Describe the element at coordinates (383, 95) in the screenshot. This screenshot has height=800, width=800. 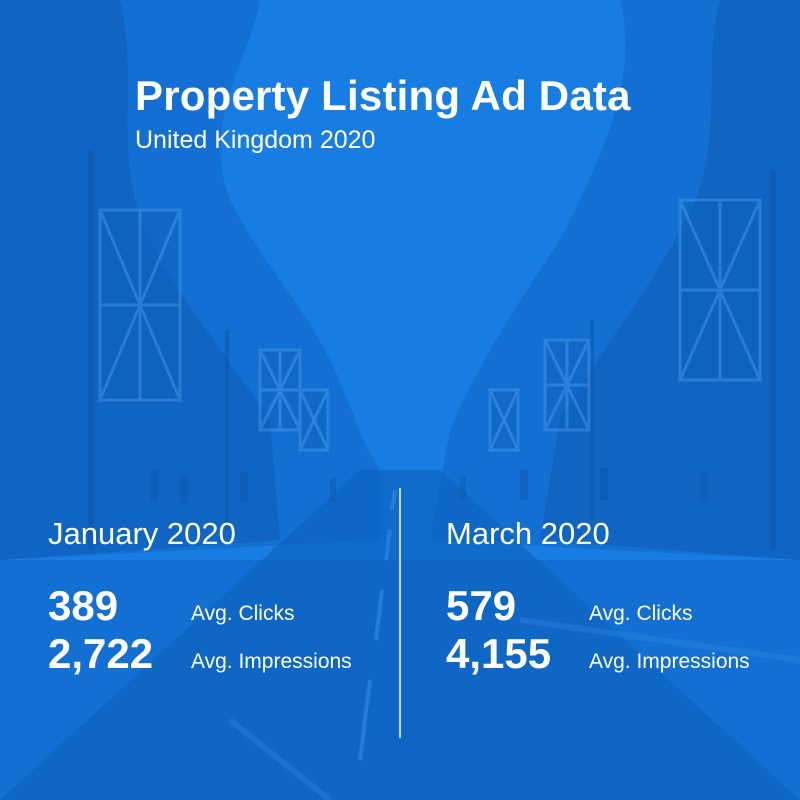
I see `page-title: Property Listing Ad Data` at that location.